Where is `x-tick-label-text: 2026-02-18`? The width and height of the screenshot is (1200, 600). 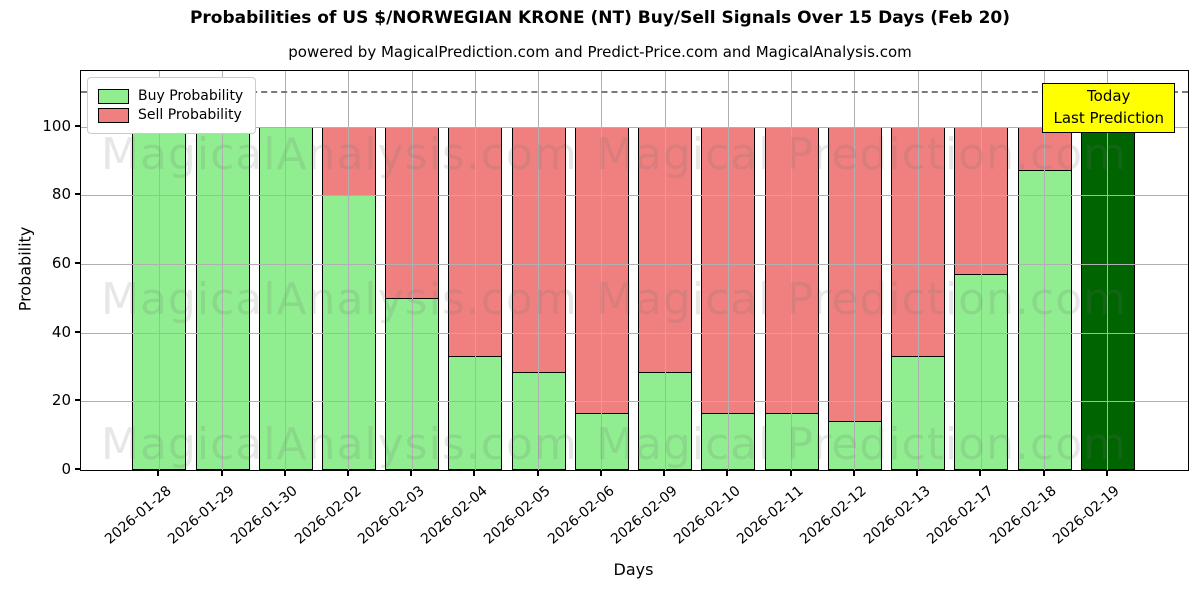
x-tick-label-text: 2026-02-18 is located at coordinates (1023, 515).